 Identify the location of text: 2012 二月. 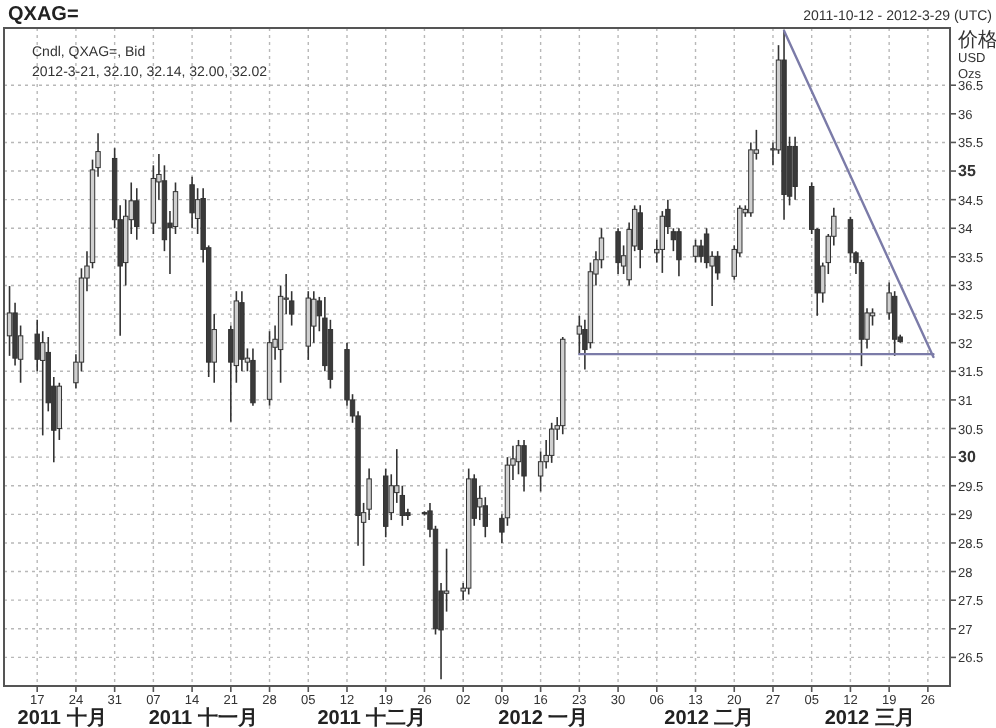
(709, 718).